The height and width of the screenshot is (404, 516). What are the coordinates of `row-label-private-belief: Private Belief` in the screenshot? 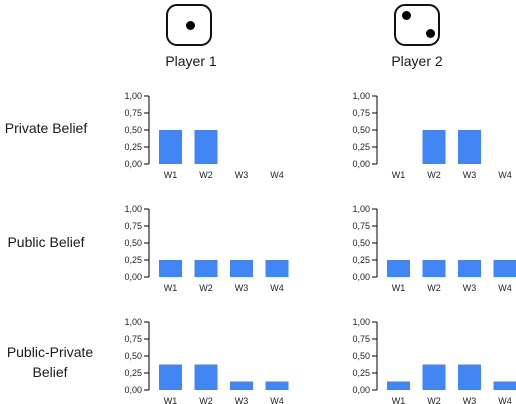 It's located at (46, 128).